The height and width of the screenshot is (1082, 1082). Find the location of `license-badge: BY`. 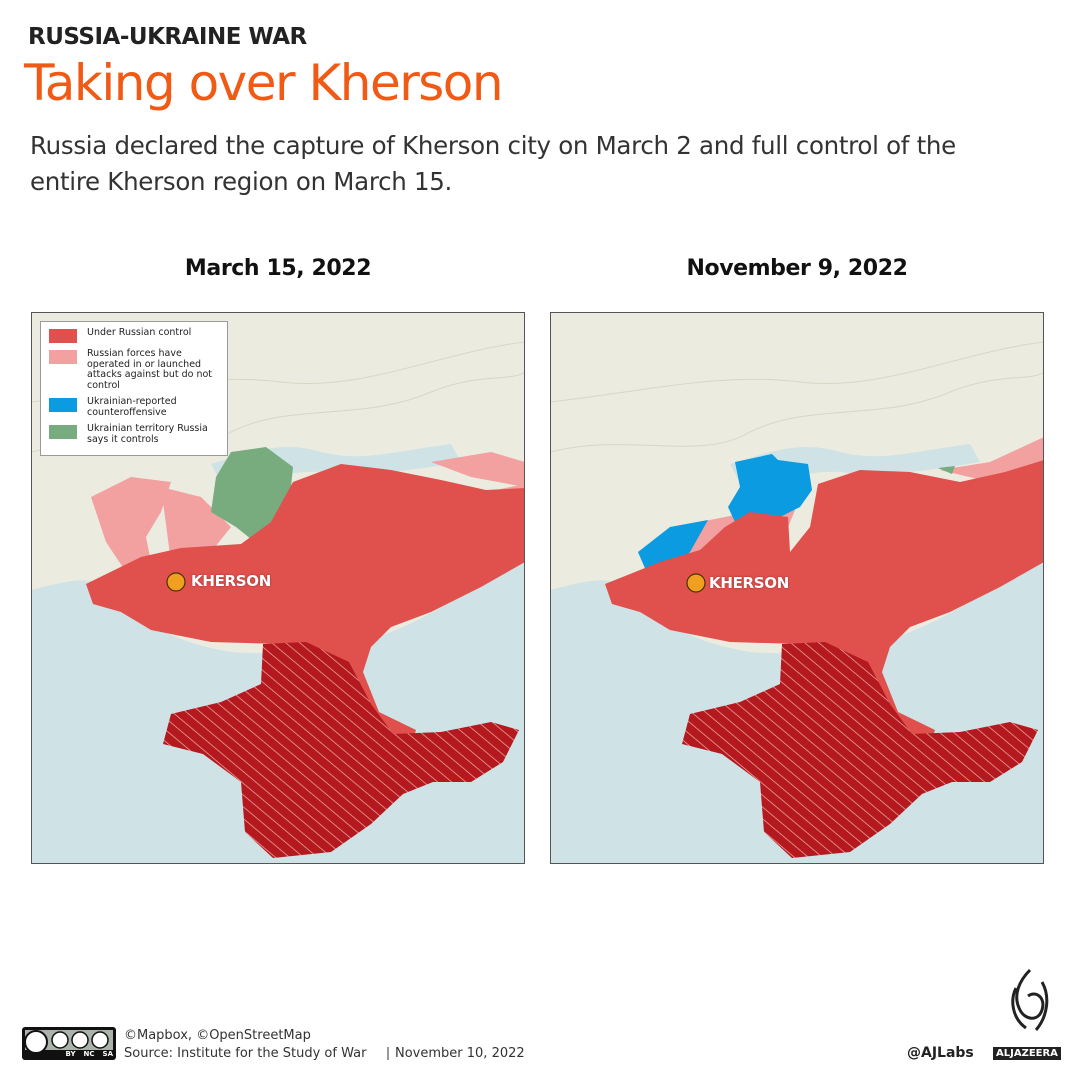

license-badge: BY is located at coordinates (70, 1054).